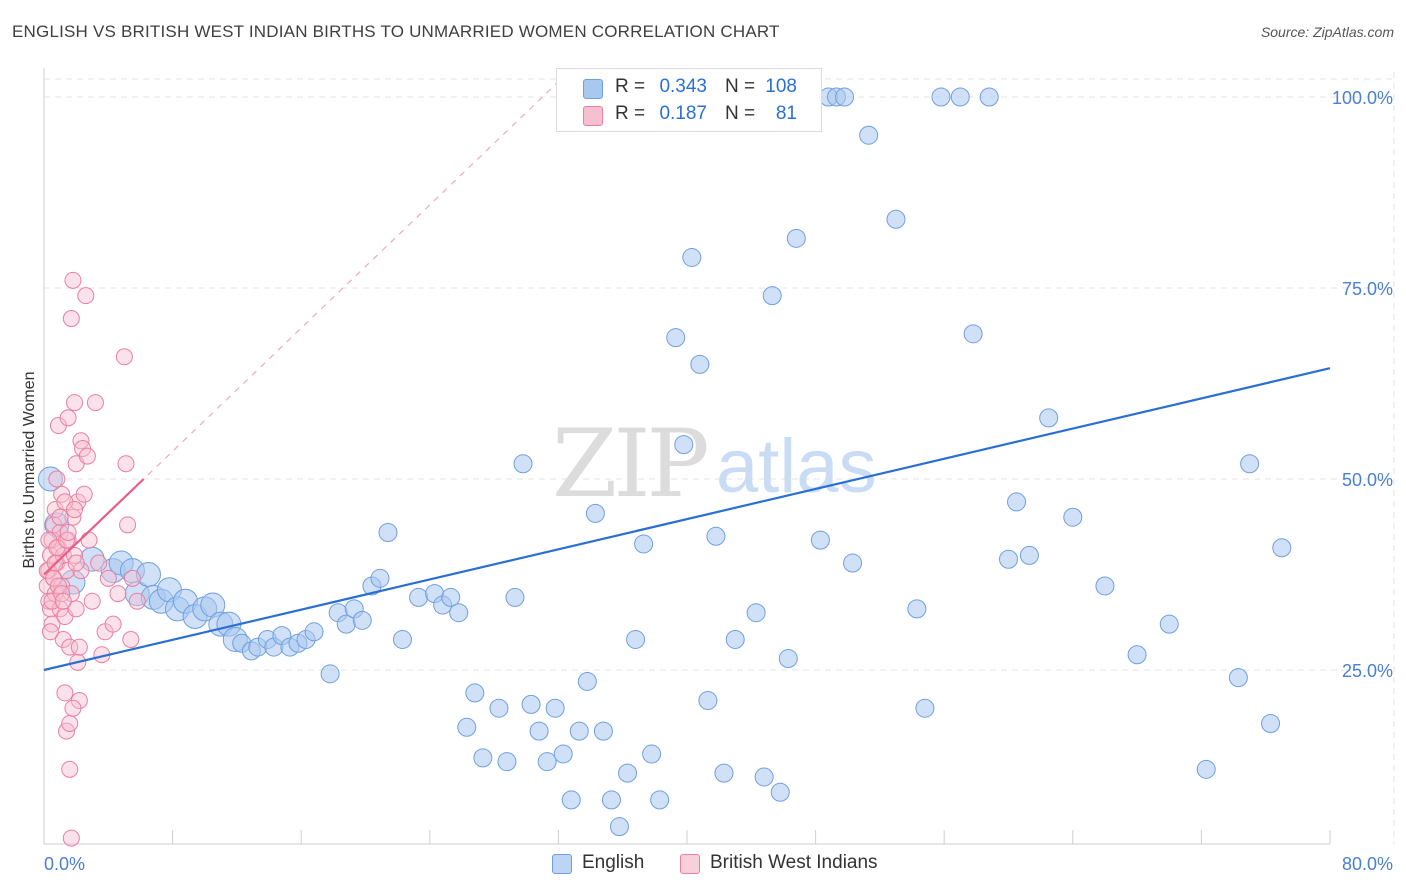 The image size is (1406, 892). Describe the element at coordinates (683, 86) in the screenshot. I see `english-r-value: 0.343` at that location.